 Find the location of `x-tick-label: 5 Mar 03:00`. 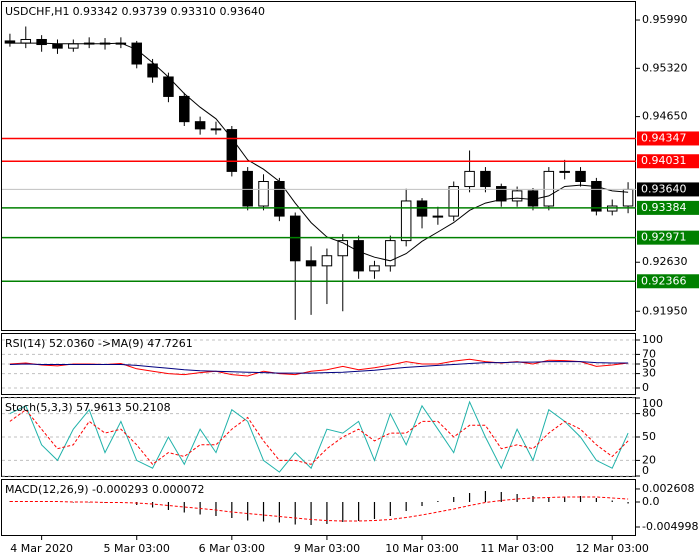

x-tick-label: 5 Mar 03:00 is located at coordinates (136, 548).